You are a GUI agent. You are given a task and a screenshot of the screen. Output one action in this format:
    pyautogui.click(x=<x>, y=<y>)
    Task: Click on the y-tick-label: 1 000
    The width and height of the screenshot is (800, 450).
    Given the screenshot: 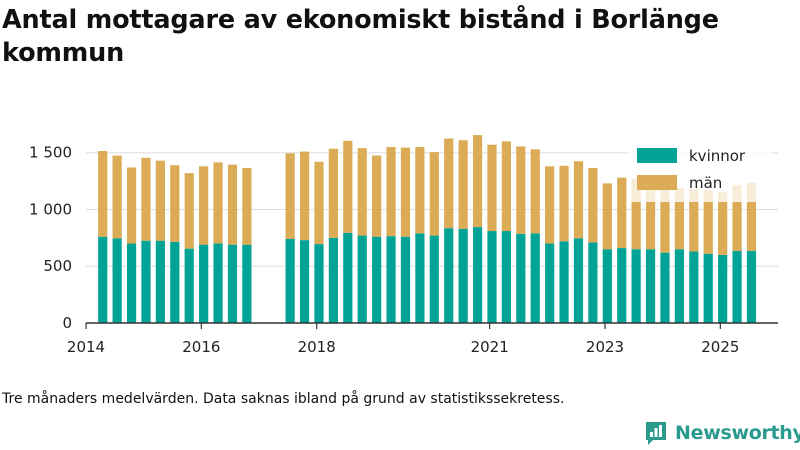 What is the action you would take?
    pyautogui.click(x=50, y=209)
    